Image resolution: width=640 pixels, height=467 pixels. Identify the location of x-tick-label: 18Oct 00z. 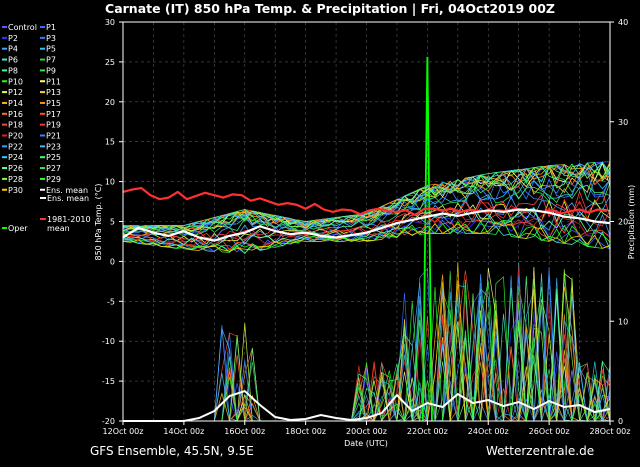
(305, 431).